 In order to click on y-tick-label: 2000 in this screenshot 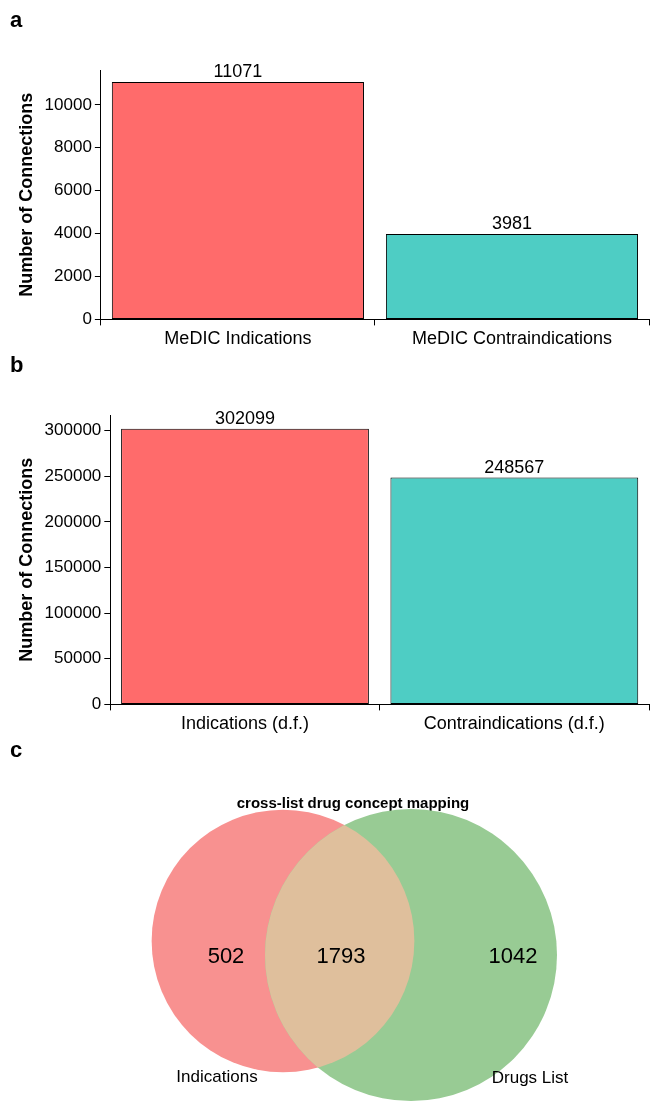, I will do `click(73, 276)`.